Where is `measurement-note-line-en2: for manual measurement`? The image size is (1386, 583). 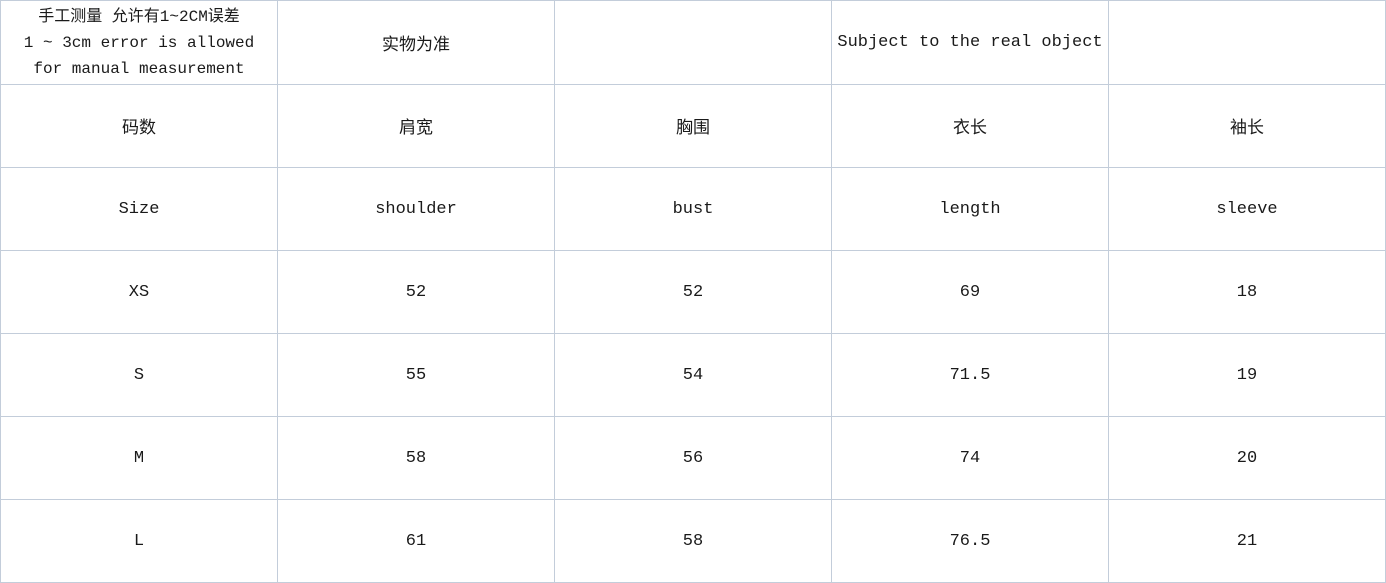
measurement-note-line-en2: for manual measurement is located at coordinates (139, 68).